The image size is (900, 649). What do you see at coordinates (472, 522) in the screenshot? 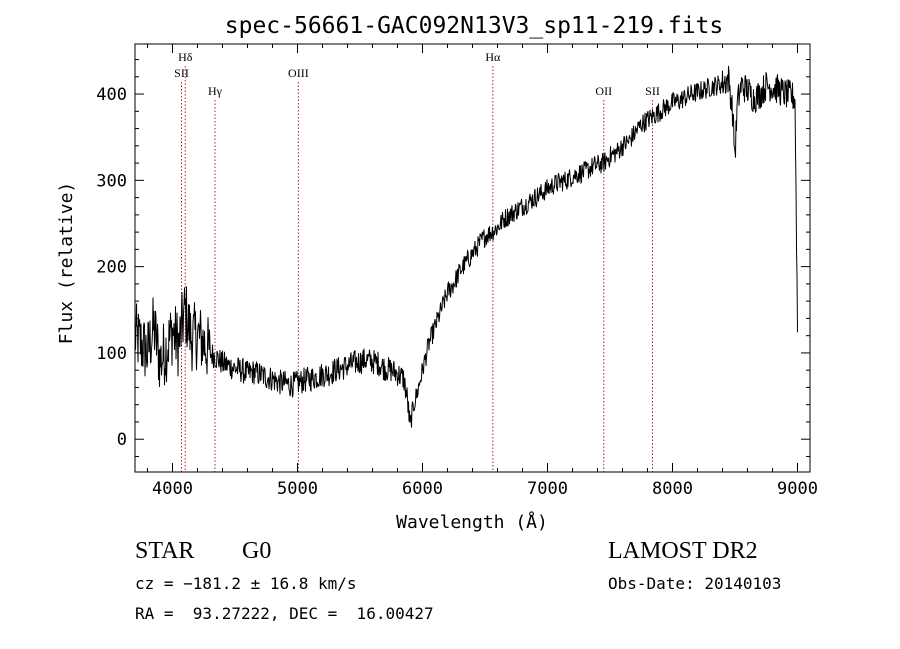
I see `x-axis-label: Wavelength (Å)` at bounding box center [472, 522].